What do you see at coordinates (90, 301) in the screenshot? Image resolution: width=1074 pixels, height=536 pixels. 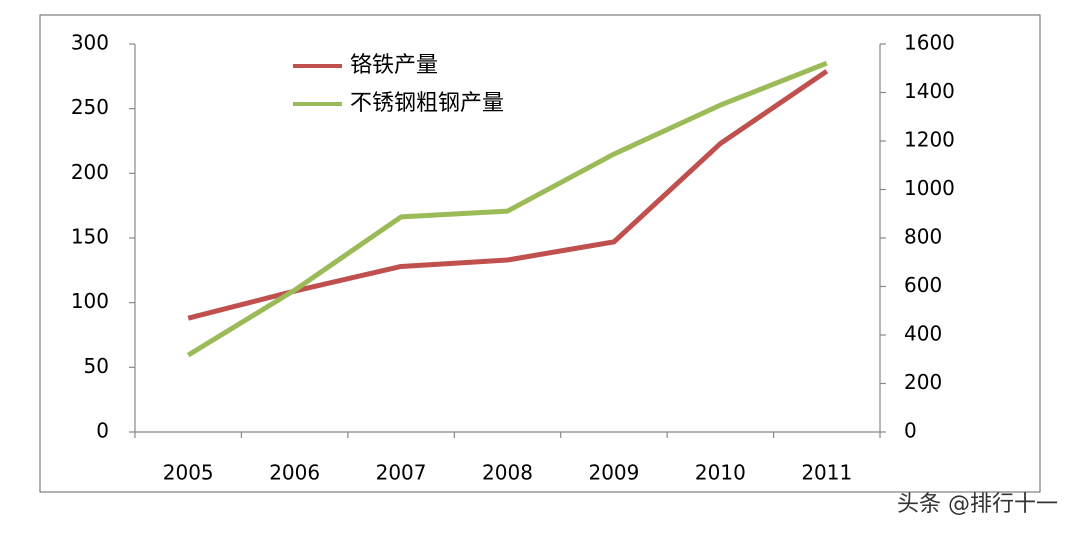 I see `y-tick-label: 100` at bounding box center [90, 301].